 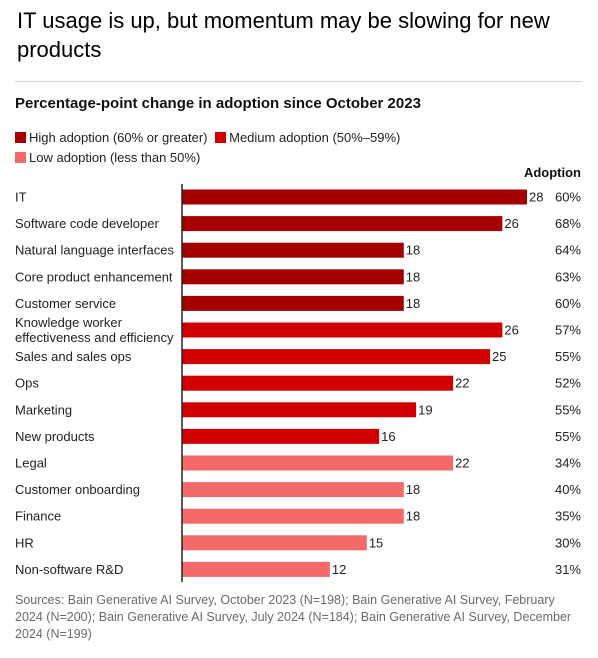 What do you see at coordinates (118, 137) in the screenshot?
I see `legend-label-high: High adoption (60% or greater)` at bounding box center [118, 137].